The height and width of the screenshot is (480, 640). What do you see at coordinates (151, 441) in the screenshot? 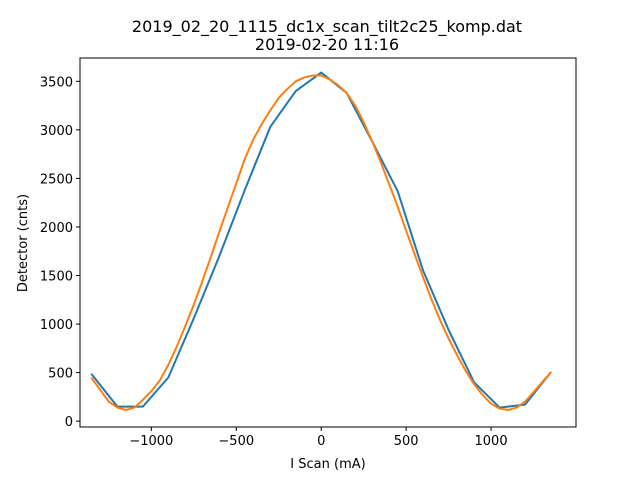
I see `x-tick-label: −1000` at bounding box center [151, 441].